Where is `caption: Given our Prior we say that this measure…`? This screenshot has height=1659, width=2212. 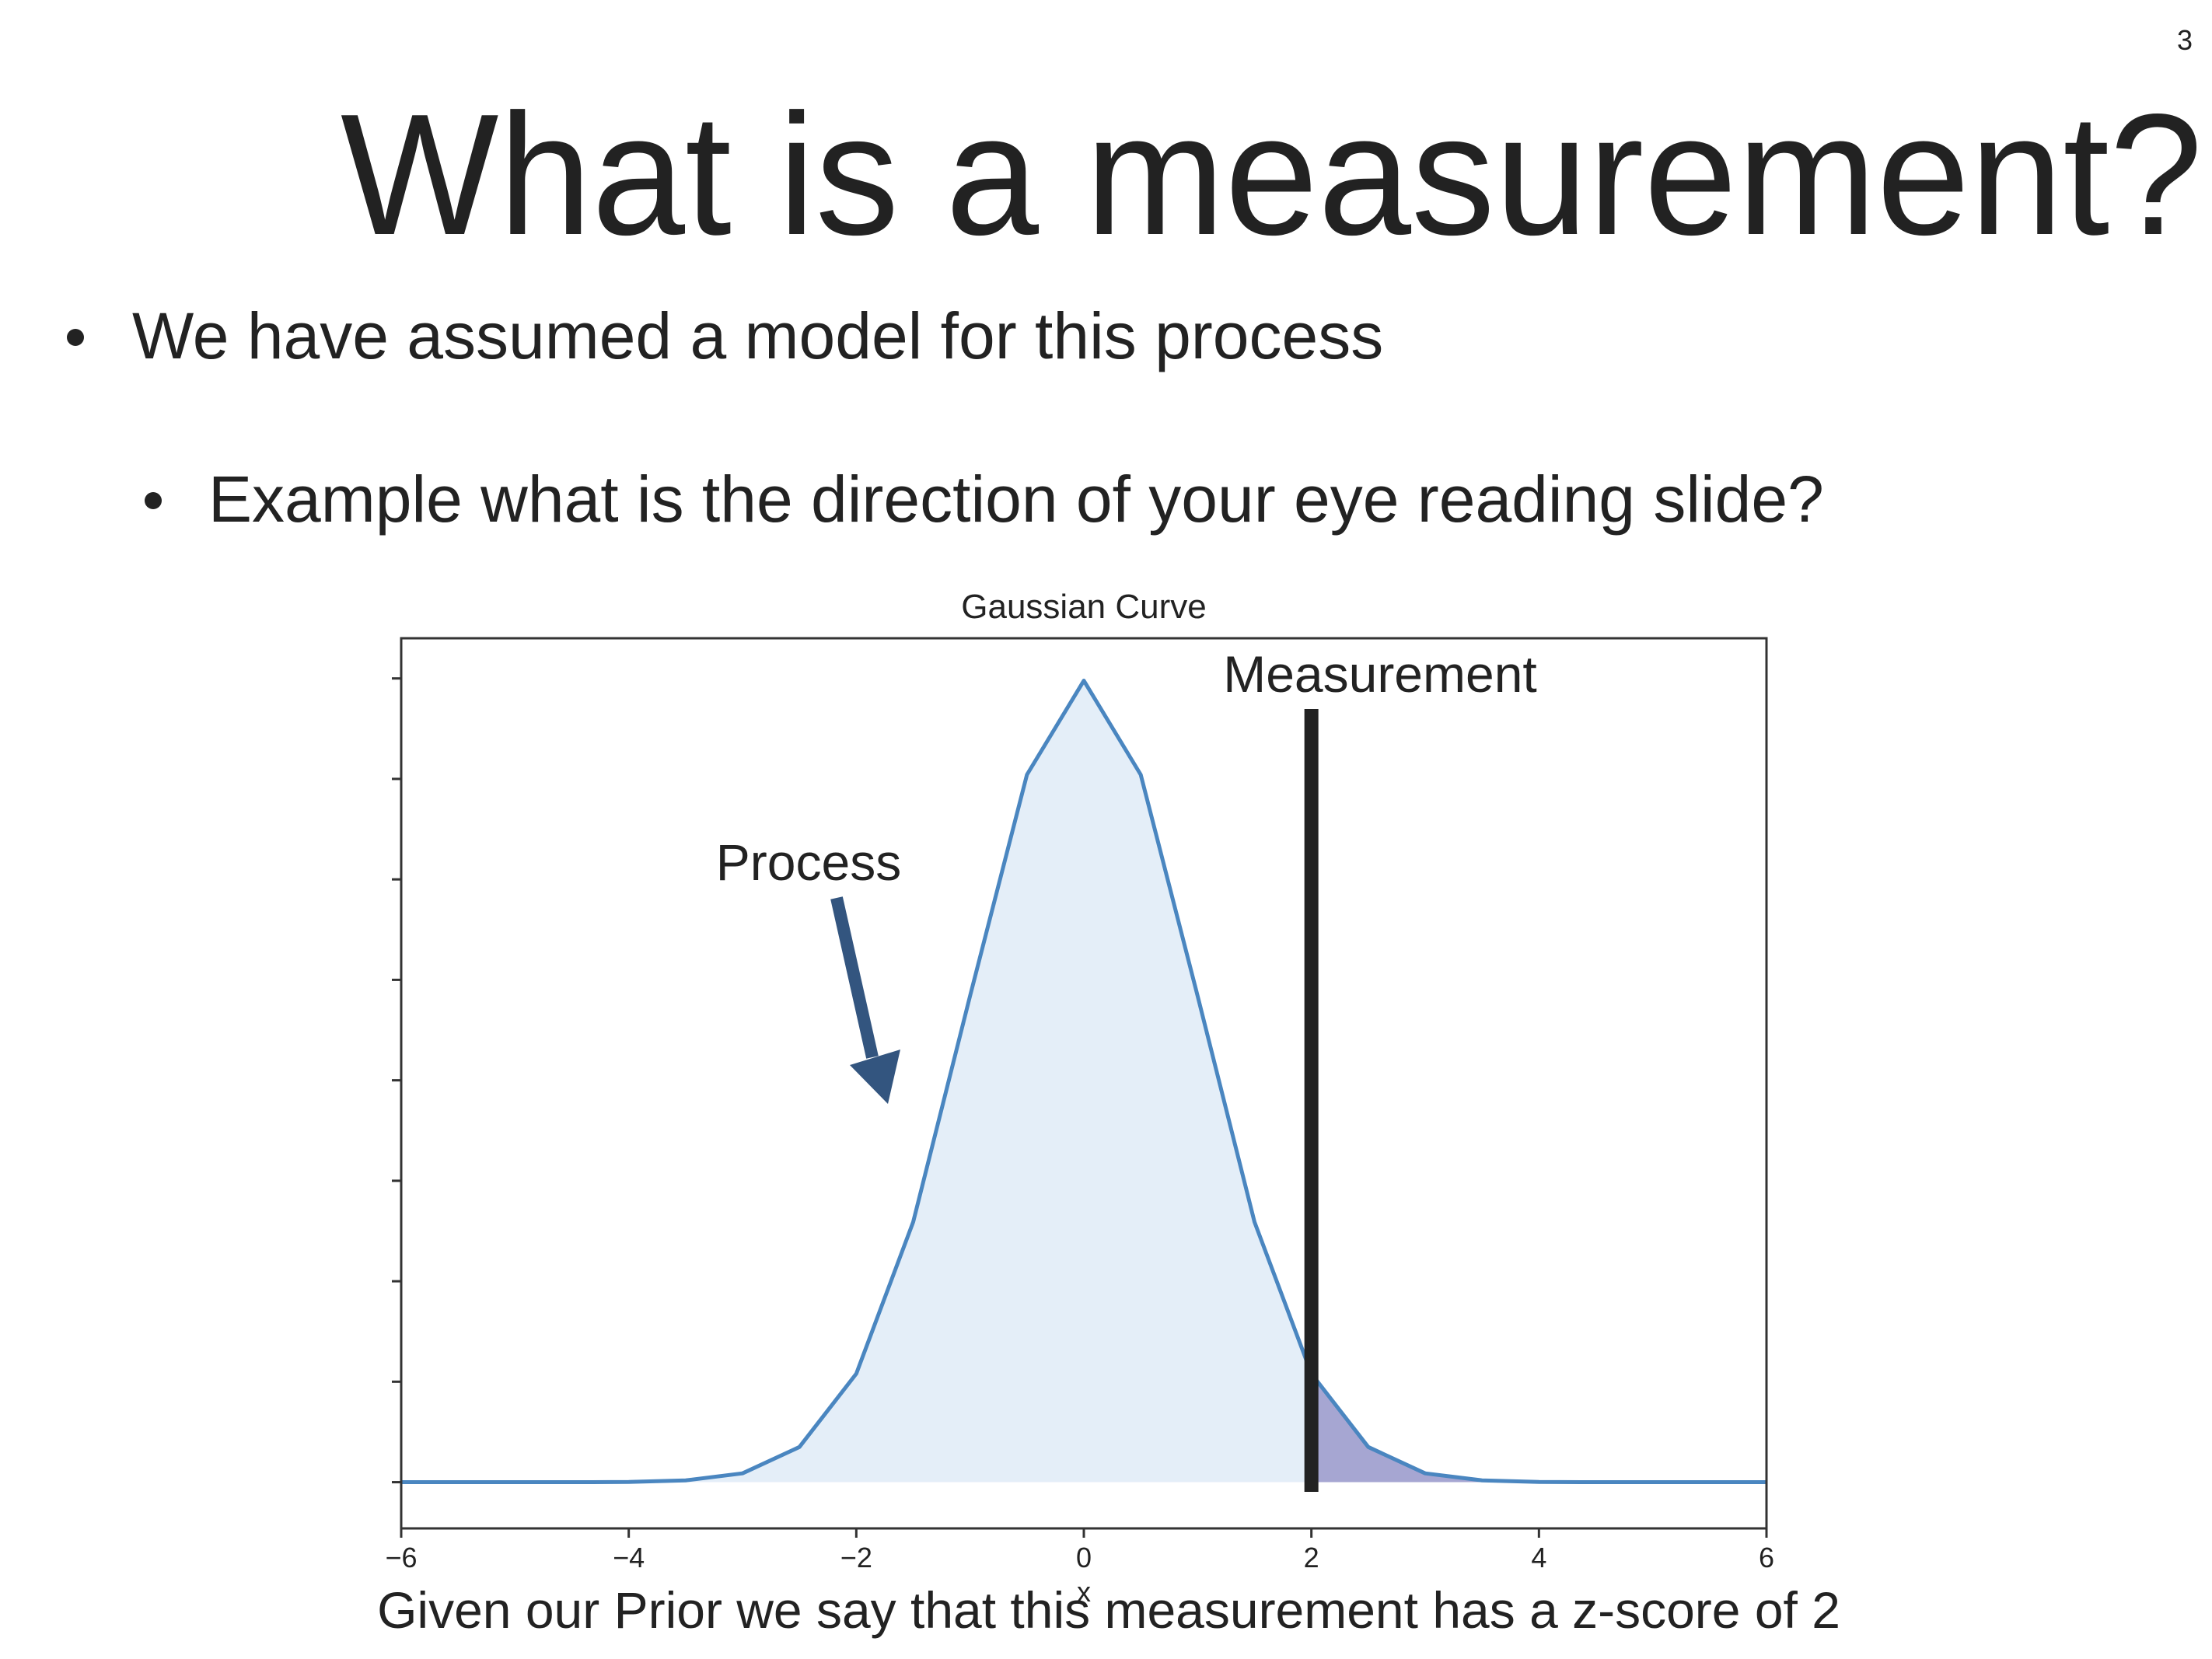 caption: Given our Prior we say that this measure… is located at coordinates (1108, 1610).